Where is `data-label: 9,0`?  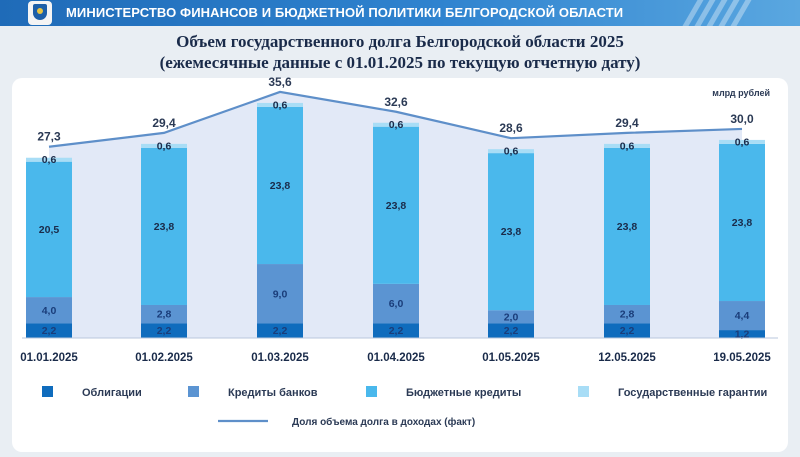 data-label: 9,0 is located at coordinates (280, 294).